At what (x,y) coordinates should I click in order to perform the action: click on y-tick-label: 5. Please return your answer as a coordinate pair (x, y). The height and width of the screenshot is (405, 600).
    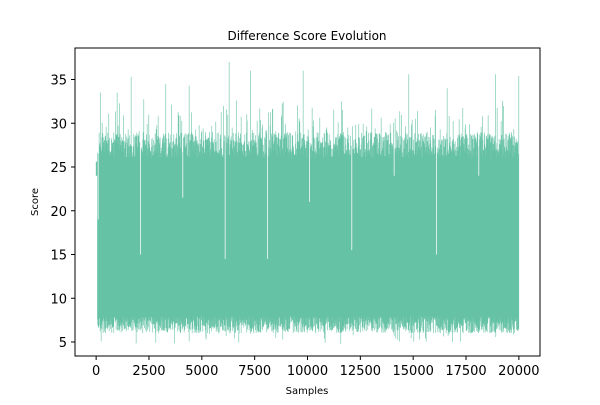
    Looking at the image, I should click on (63, 343).